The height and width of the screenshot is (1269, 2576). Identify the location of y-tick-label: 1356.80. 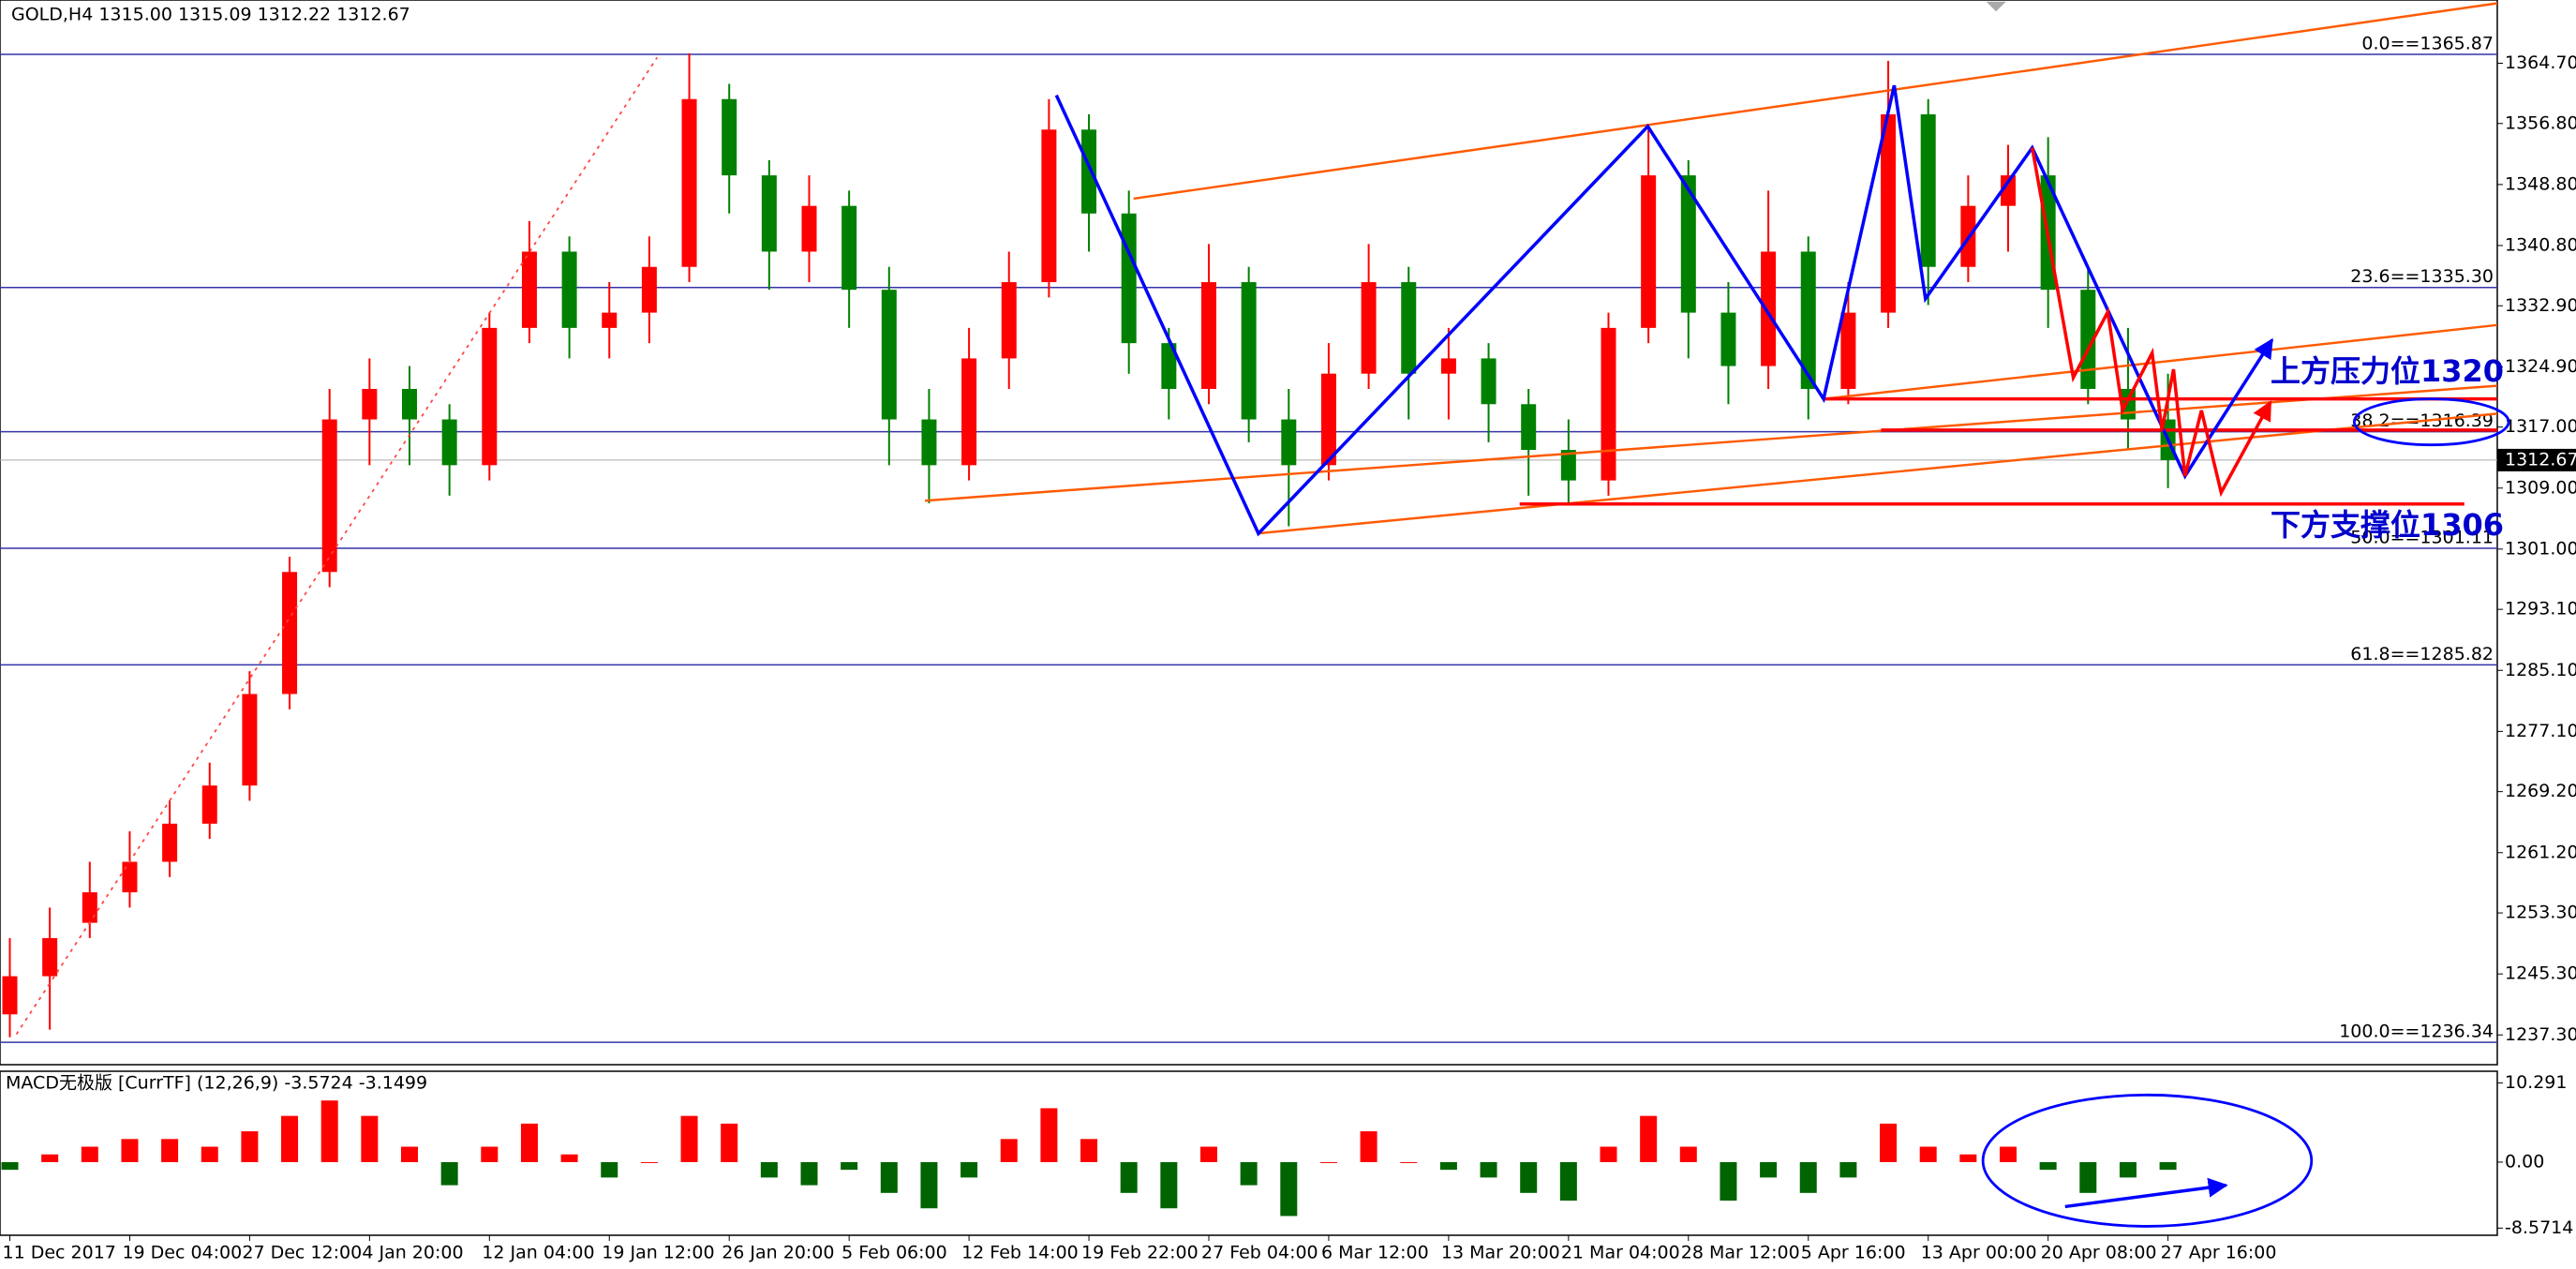
(2540, 123).